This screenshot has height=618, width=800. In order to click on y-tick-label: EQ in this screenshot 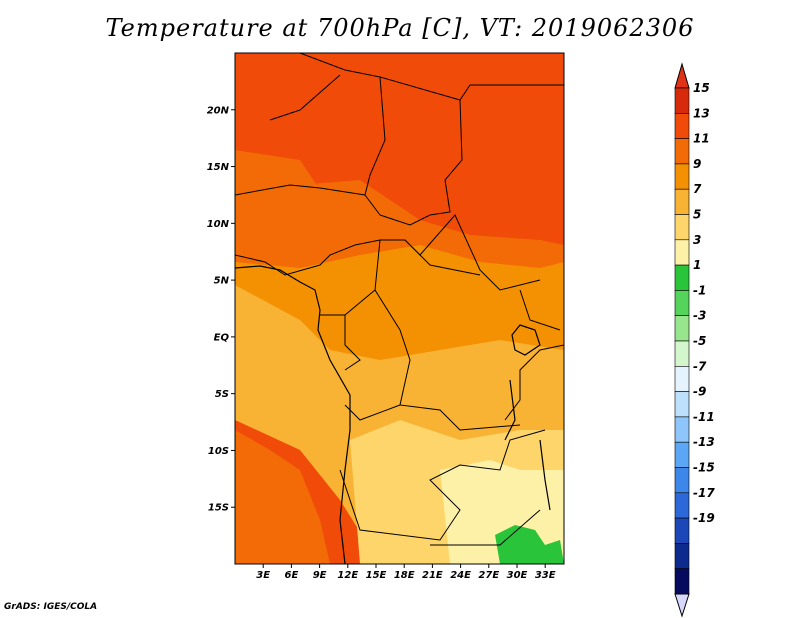, I will do `click(222, 337)`.